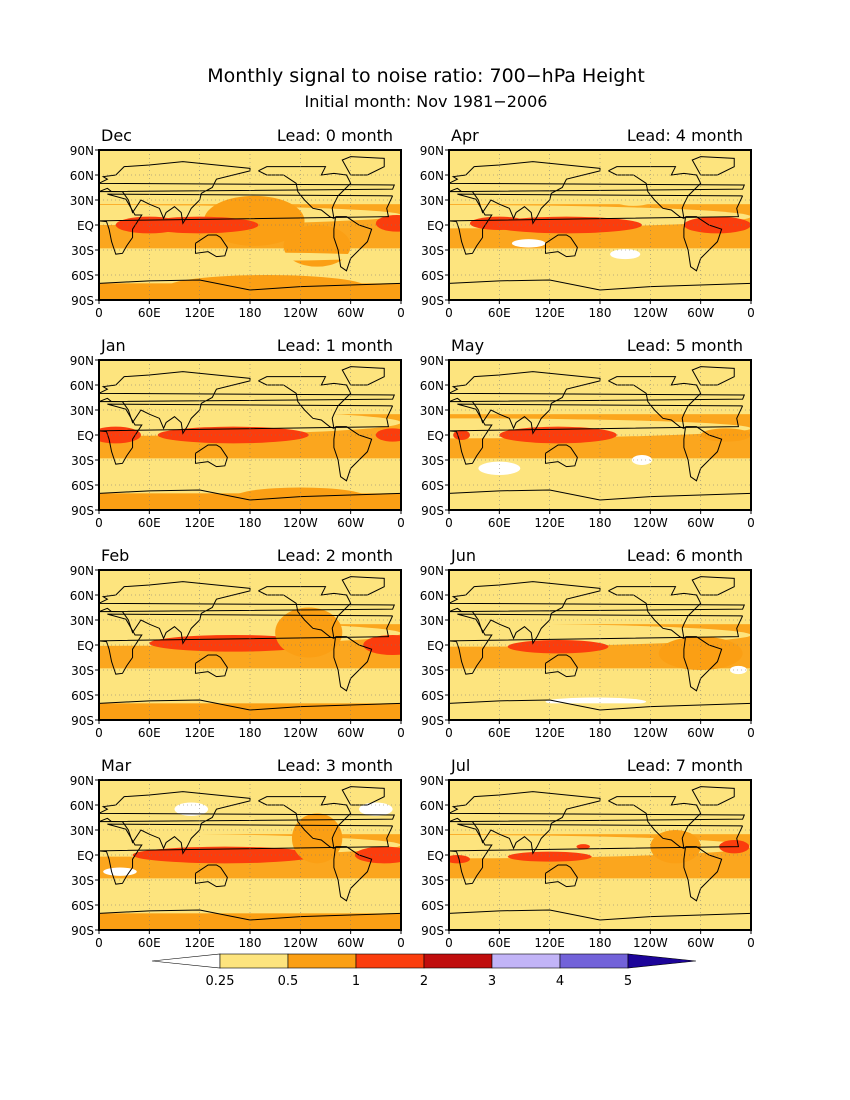  I want to click on colorbar: 0.25 0.5 1 2 3 4 5, so click(424, 971).